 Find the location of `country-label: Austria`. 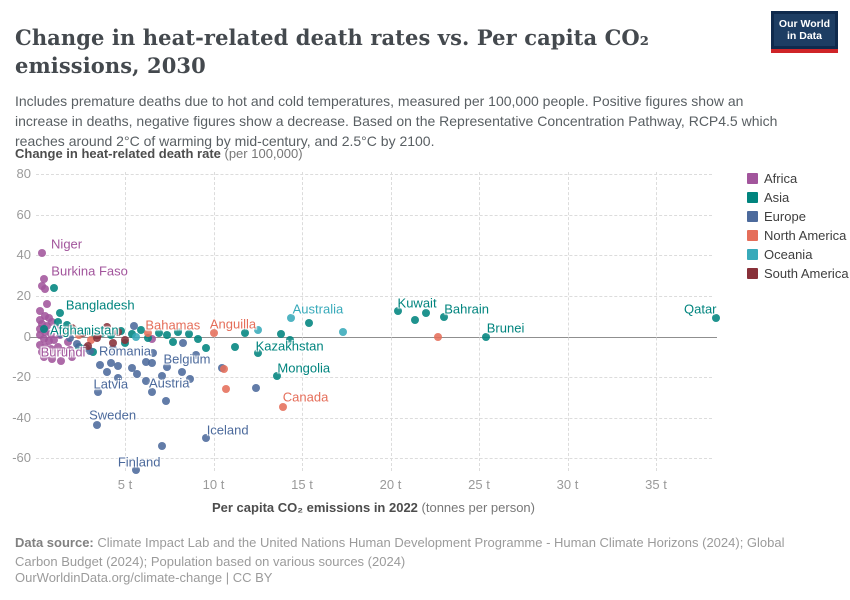

country-label: Austria is located at coordinates (169, 383).